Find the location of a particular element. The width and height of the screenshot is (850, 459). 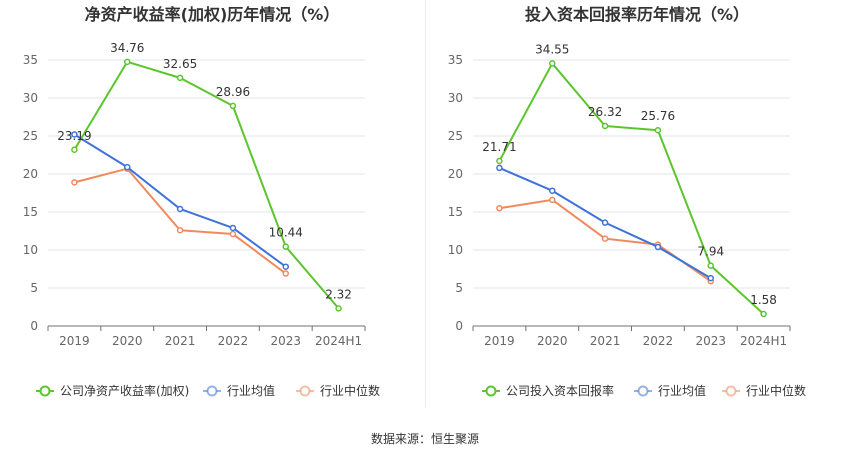

data-label: 28.96 is located at coordinates (233, 92).